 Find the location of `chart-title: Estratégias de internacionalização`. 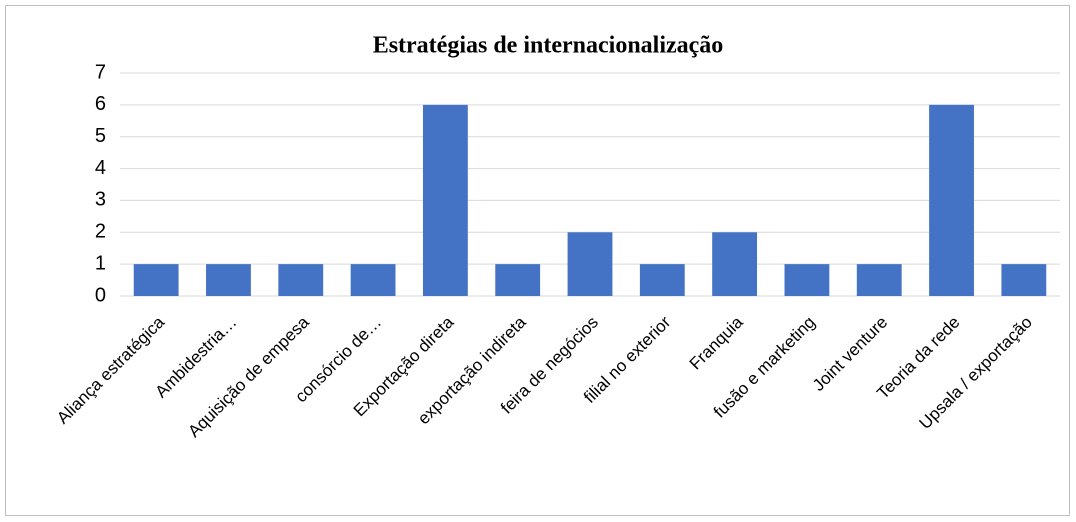

chart-title: Estratégias de internacionalização is located at coordinates (548, 46).